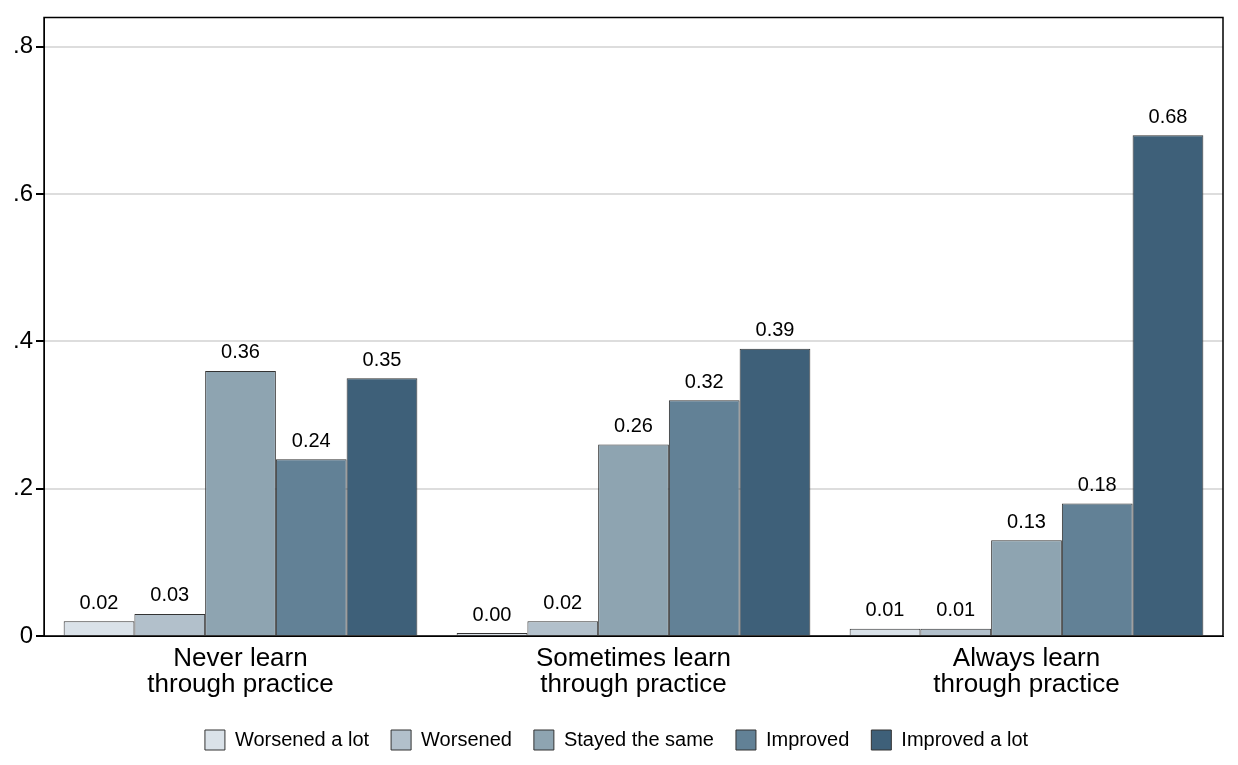 The height and width of the screenshot is (765, 1238). What do you see at coordinates (302, 738) in the screenshot?
I see `legend-label: Worsened a lot` at bounding box center [302, 738].